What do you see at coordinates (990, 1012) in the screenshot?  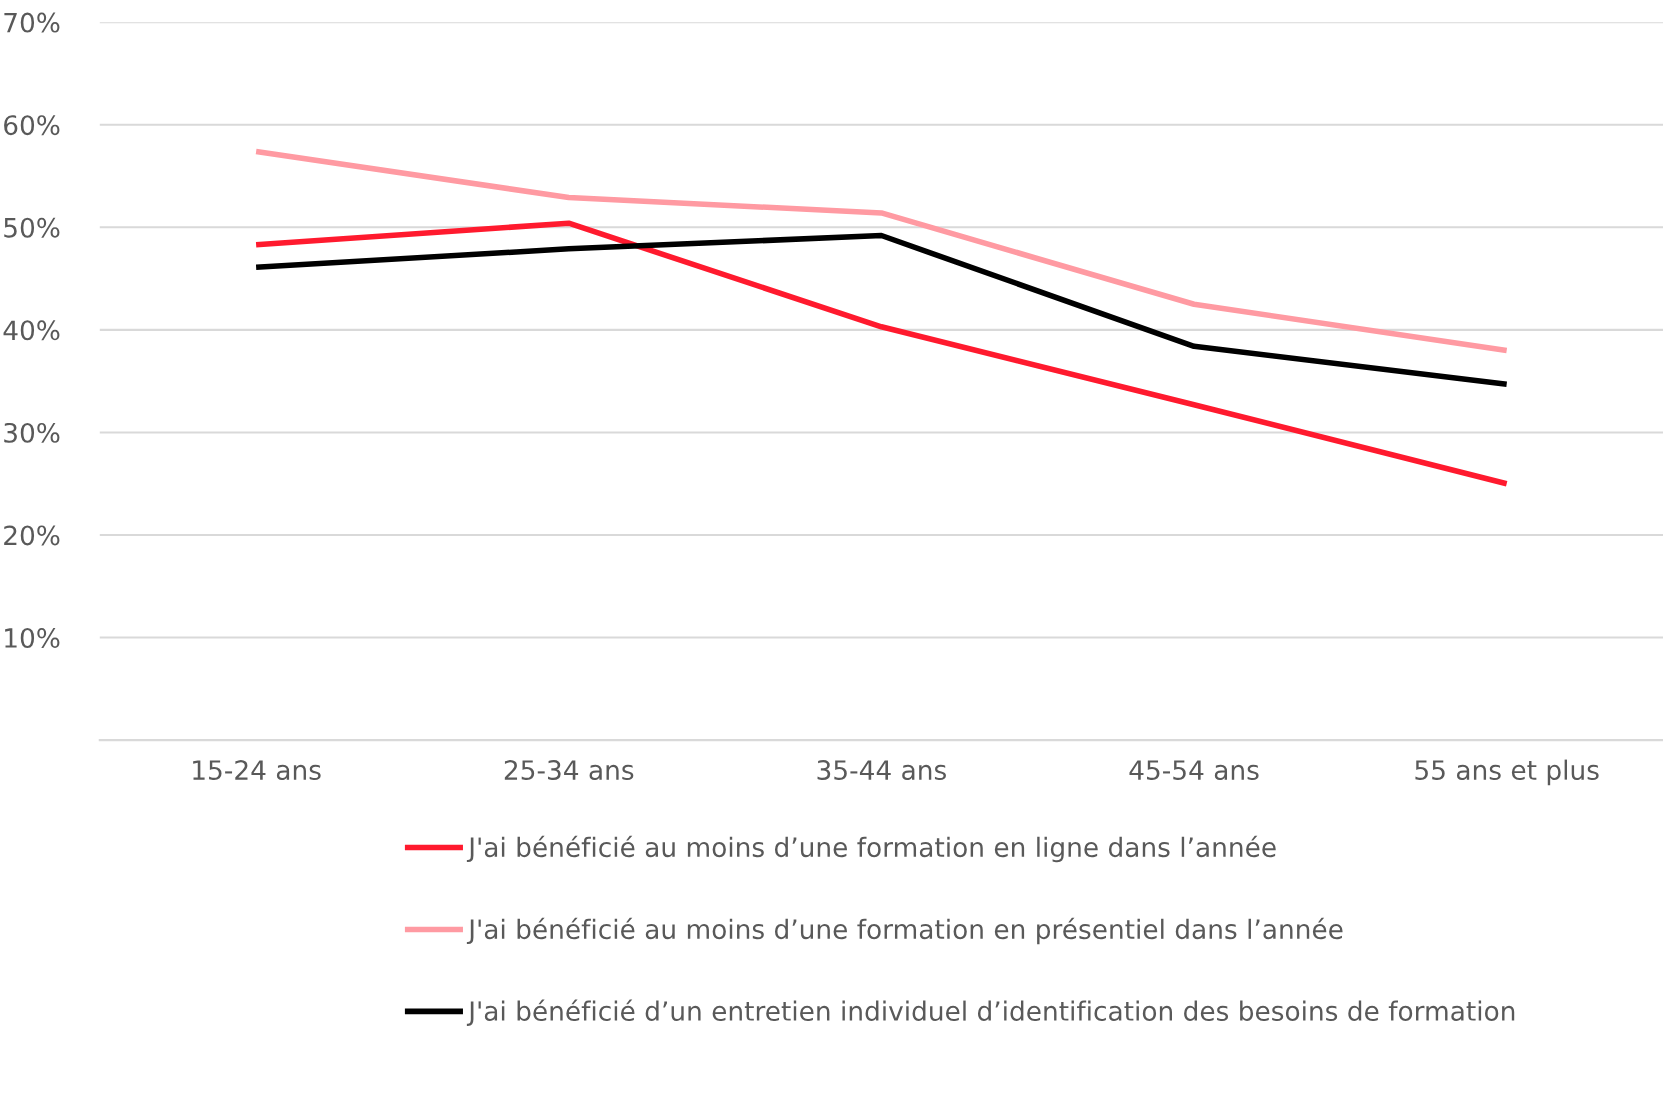 I see `legend-label: J'ai bénéficié d’un entretien individuel d’identification des besoins de formation` at bounding box center [990, 1012].